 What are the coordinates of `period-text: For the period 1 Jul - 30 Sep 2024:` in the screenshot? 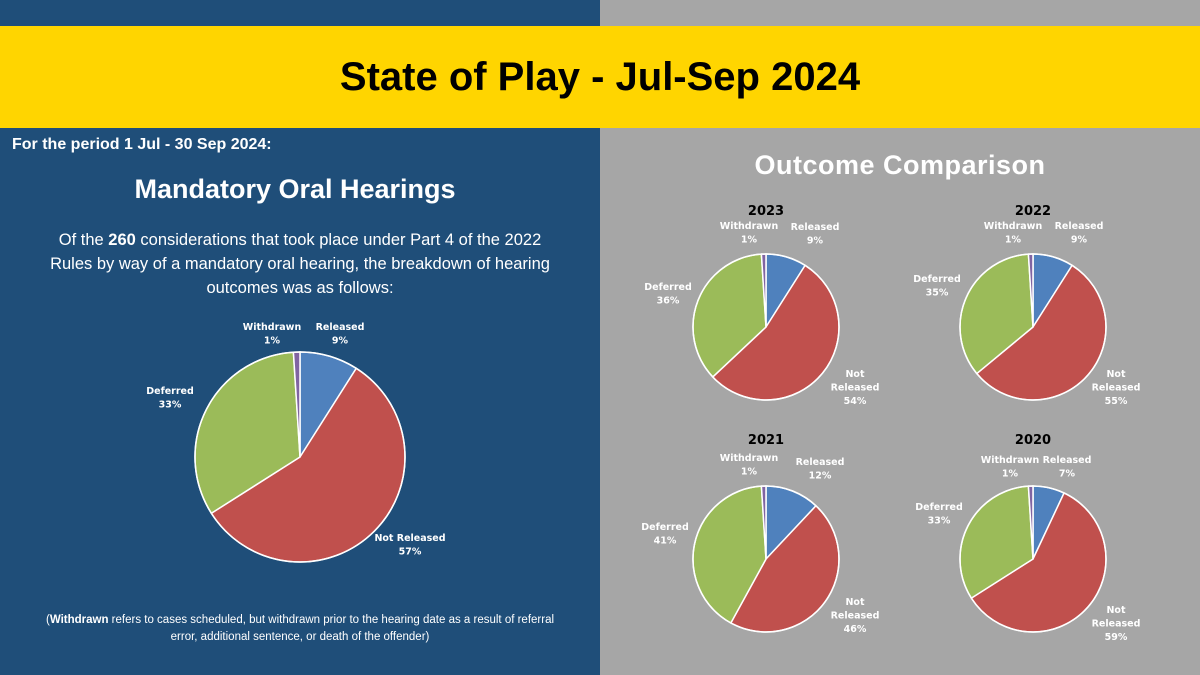 It's located at (142, 144).